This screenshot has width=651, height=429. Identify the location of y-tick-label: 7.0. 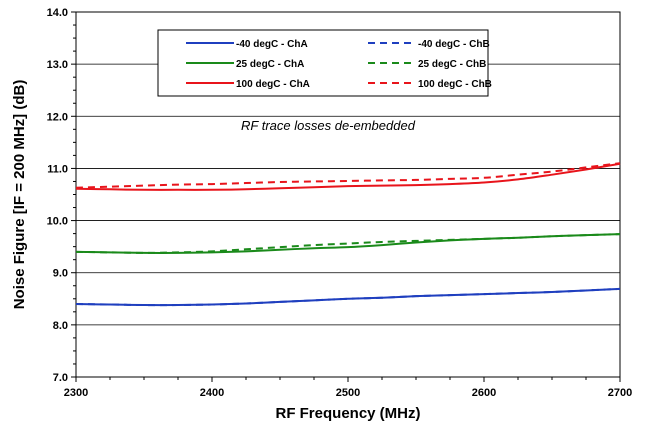
(60, 378).